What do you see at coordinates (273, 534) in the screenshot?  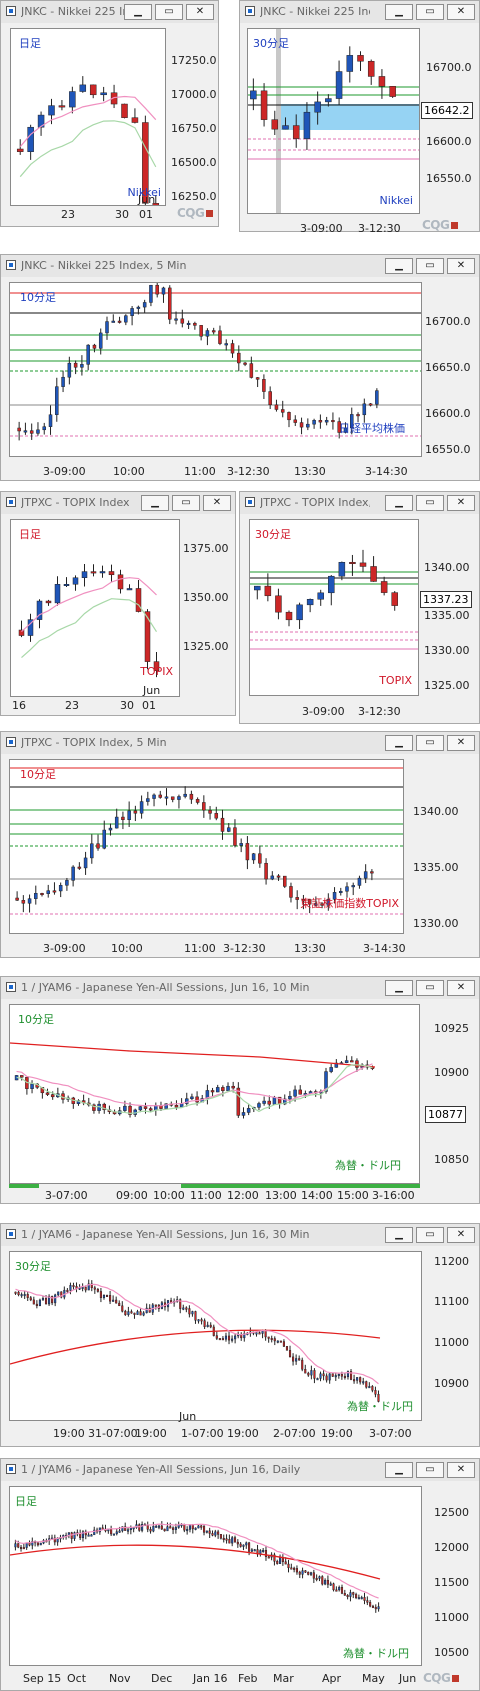 I see `timeframe-label: 30分足` at bounding box center [273, 534].